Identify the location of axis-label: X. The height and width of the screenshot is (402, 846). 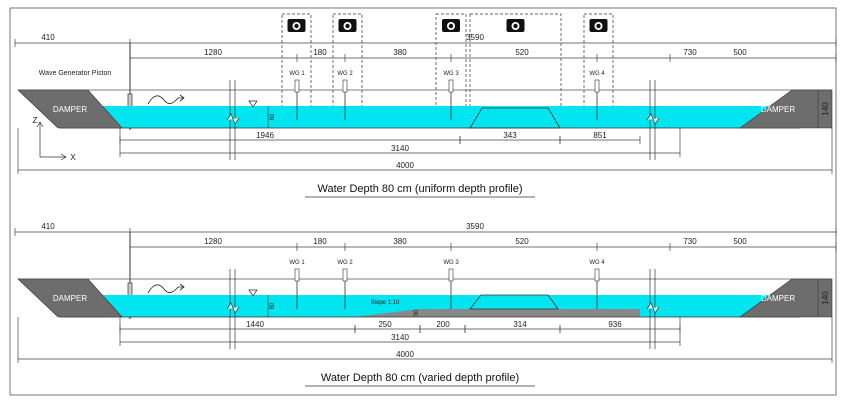
(73, 157).